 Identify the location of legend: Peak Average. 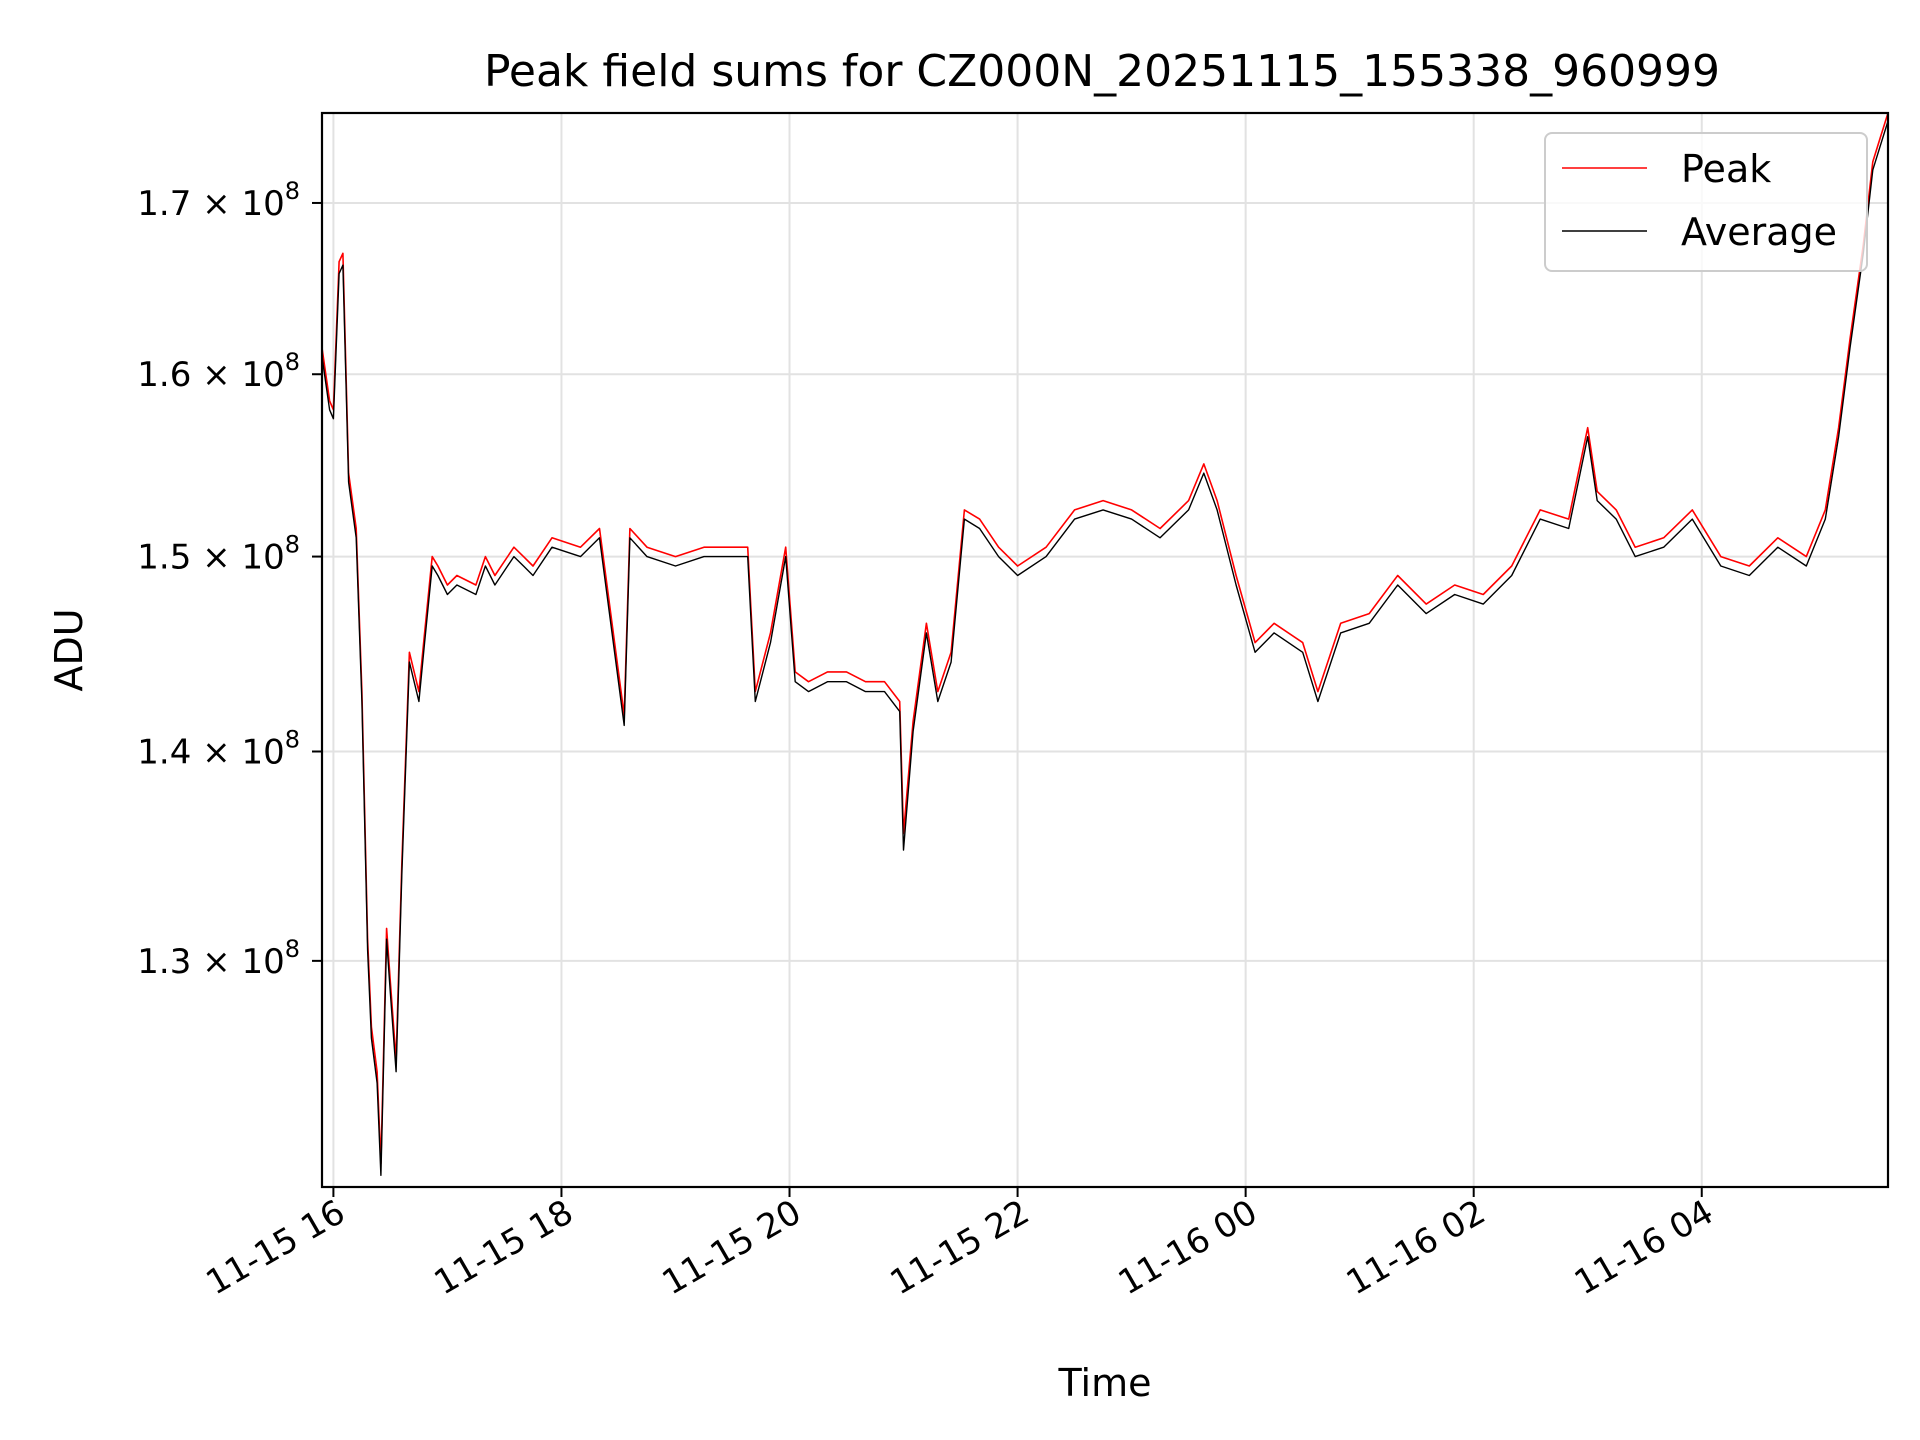
(1706, 202).